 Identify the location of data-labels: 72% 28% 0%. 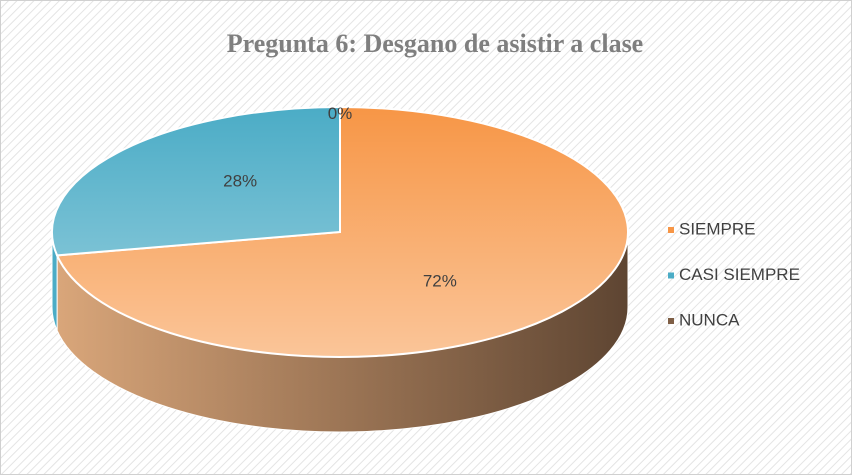
(340, 197).